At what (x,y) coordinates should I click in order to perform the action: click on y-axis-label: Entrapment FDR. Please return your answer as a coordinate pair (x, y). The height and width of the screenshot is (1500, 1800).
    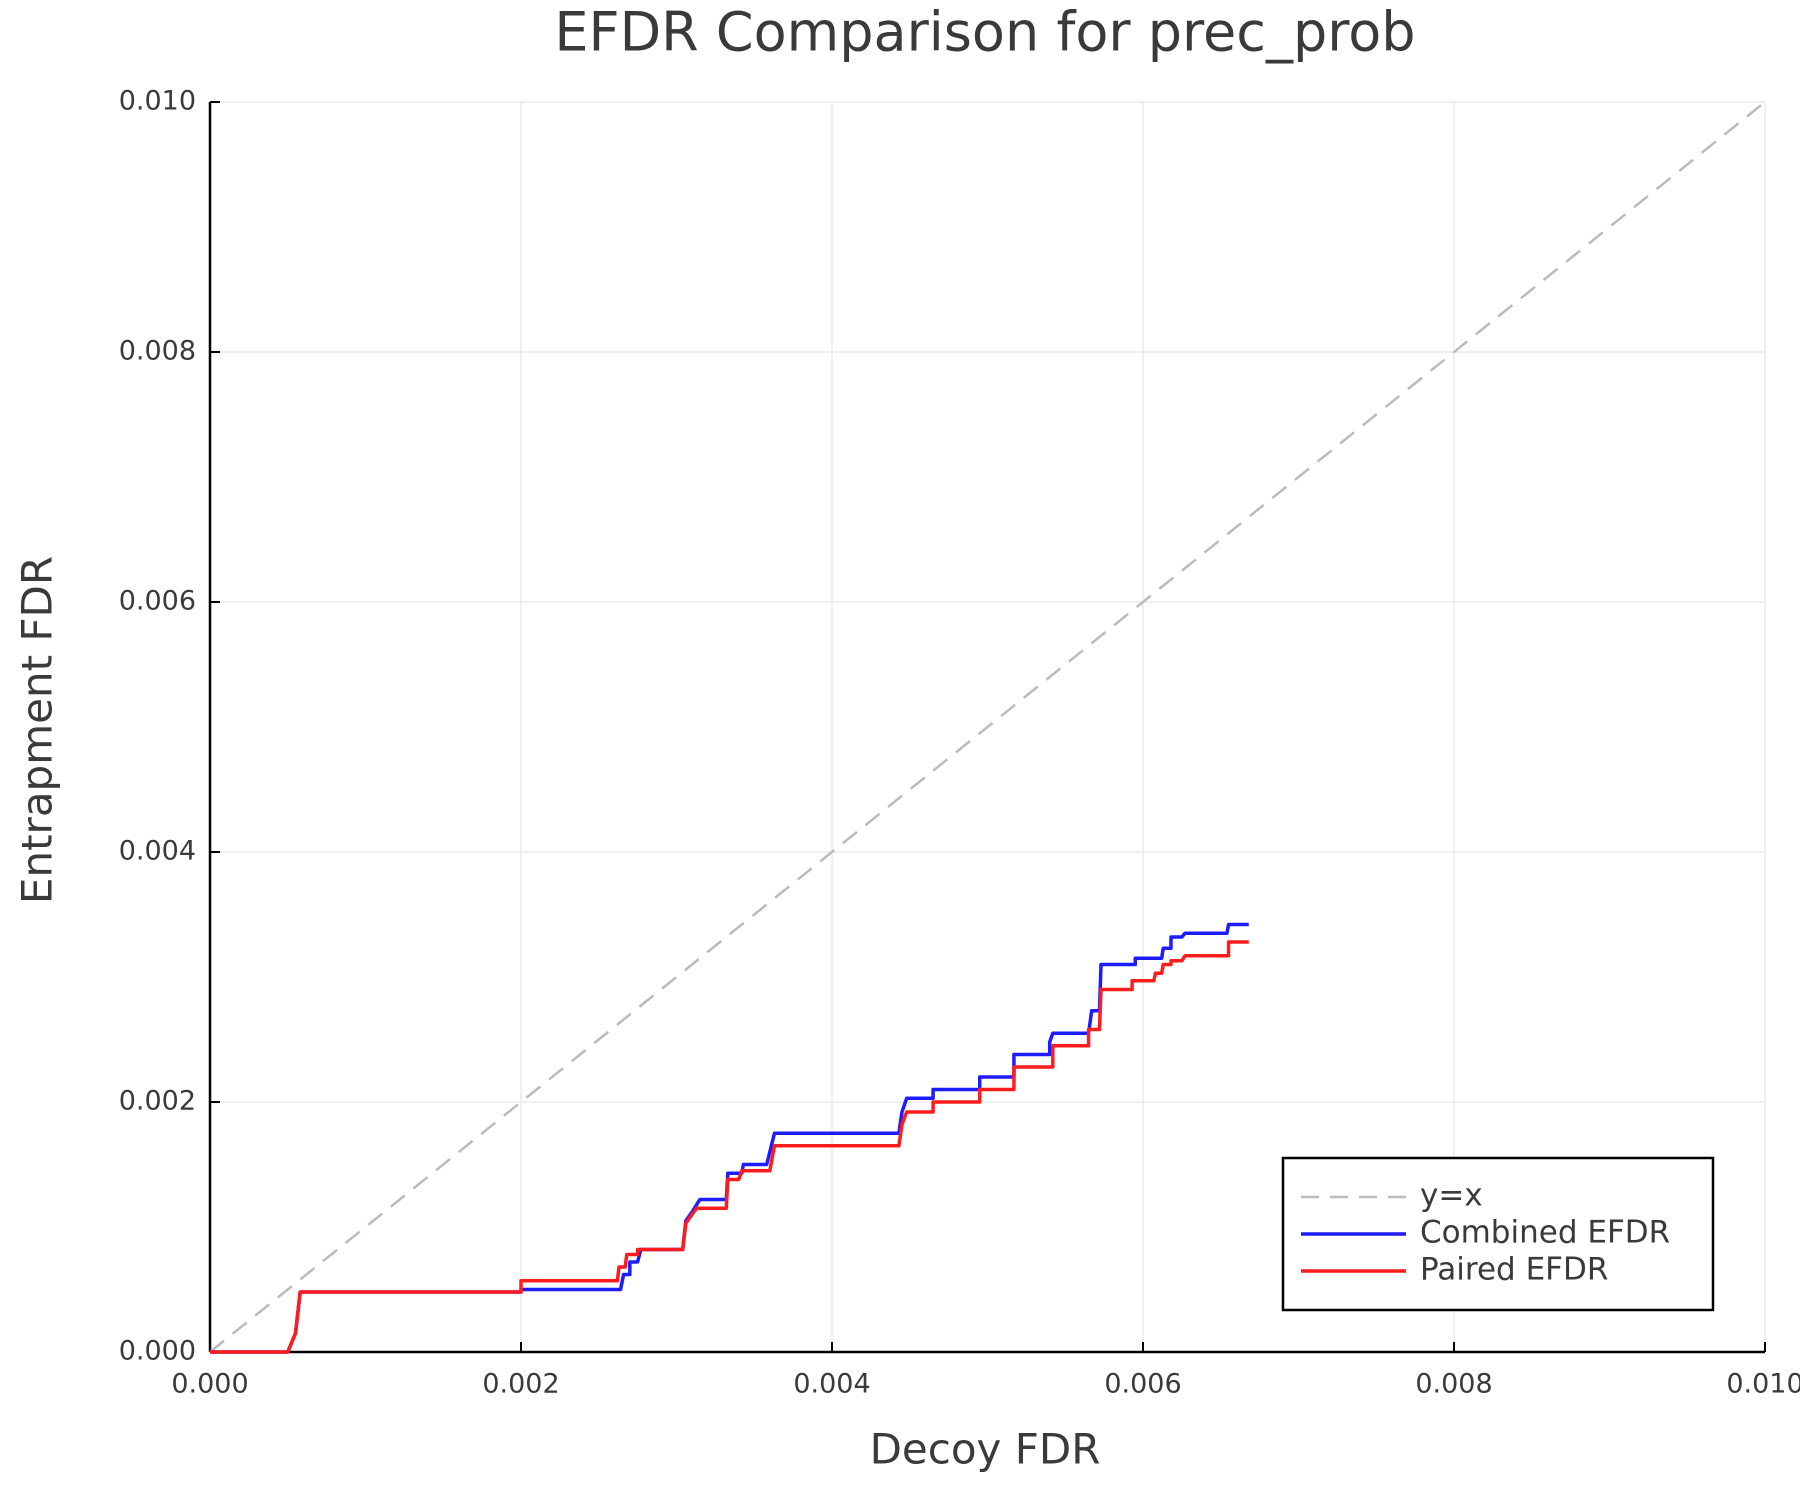
    Looking at the image, I should click on (37, 730).